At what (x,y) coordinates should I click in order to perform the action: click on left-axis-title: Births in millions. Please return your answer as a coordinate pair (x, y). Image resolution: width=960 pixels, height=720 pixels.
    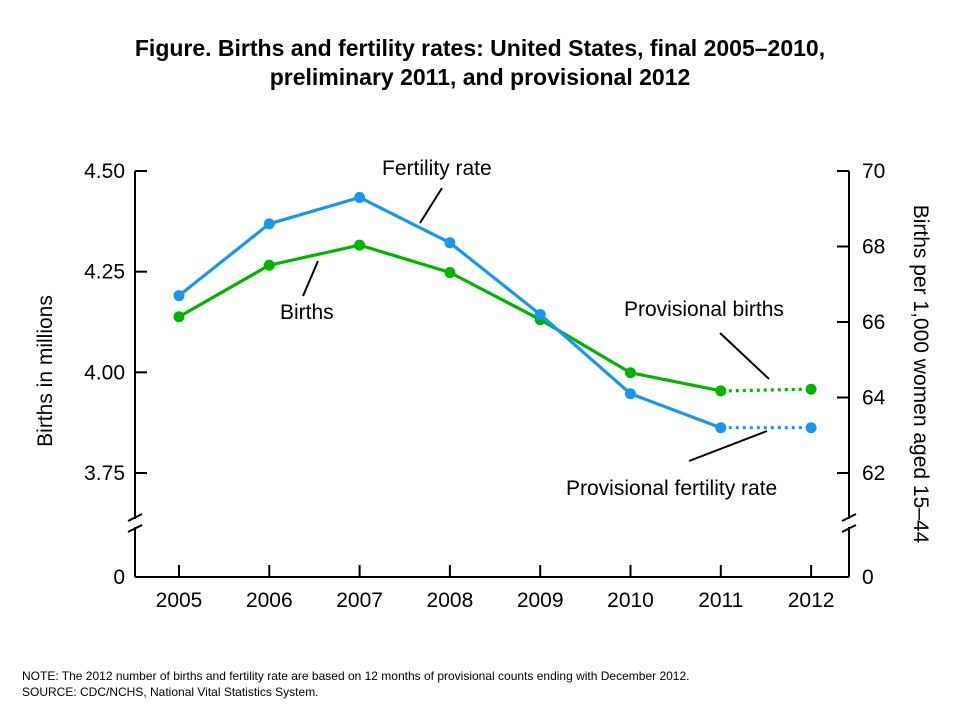
    Looking at the image, I should click on (45, 371).